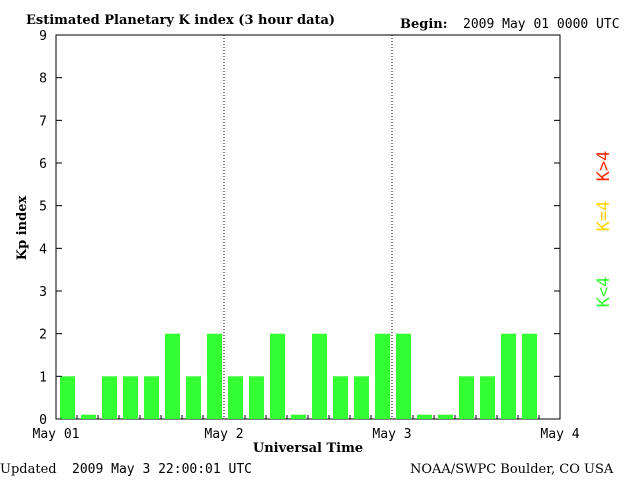 The image size is (640, 484). I want to click on legend-k-greater-4: K>4, so click(604, 166).